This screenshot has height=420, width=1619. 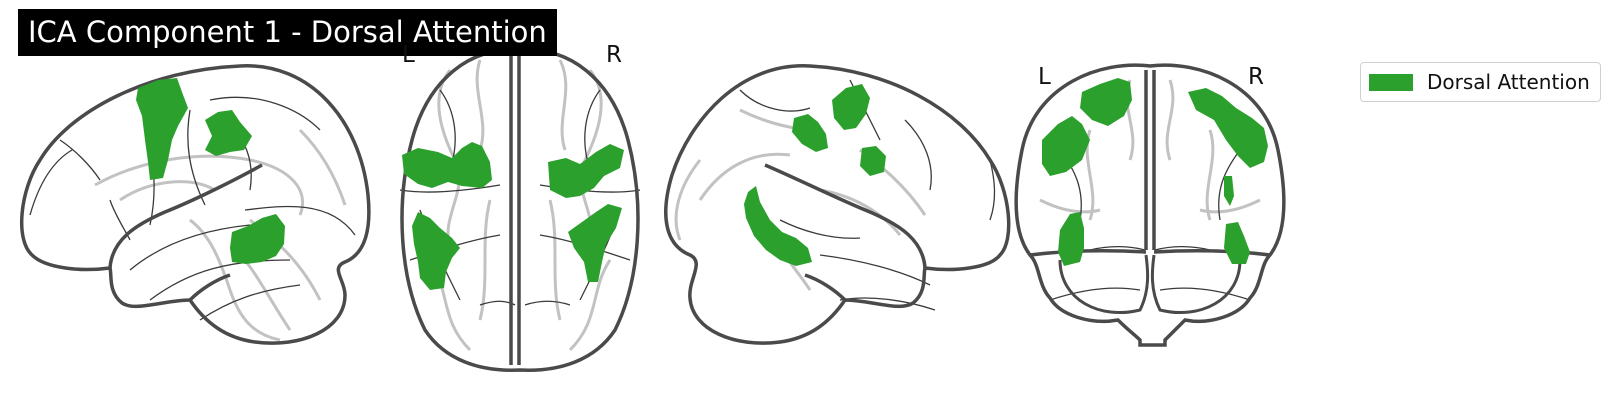 I want to click on coronal-left-label: L, so click(x=1044, y=77).